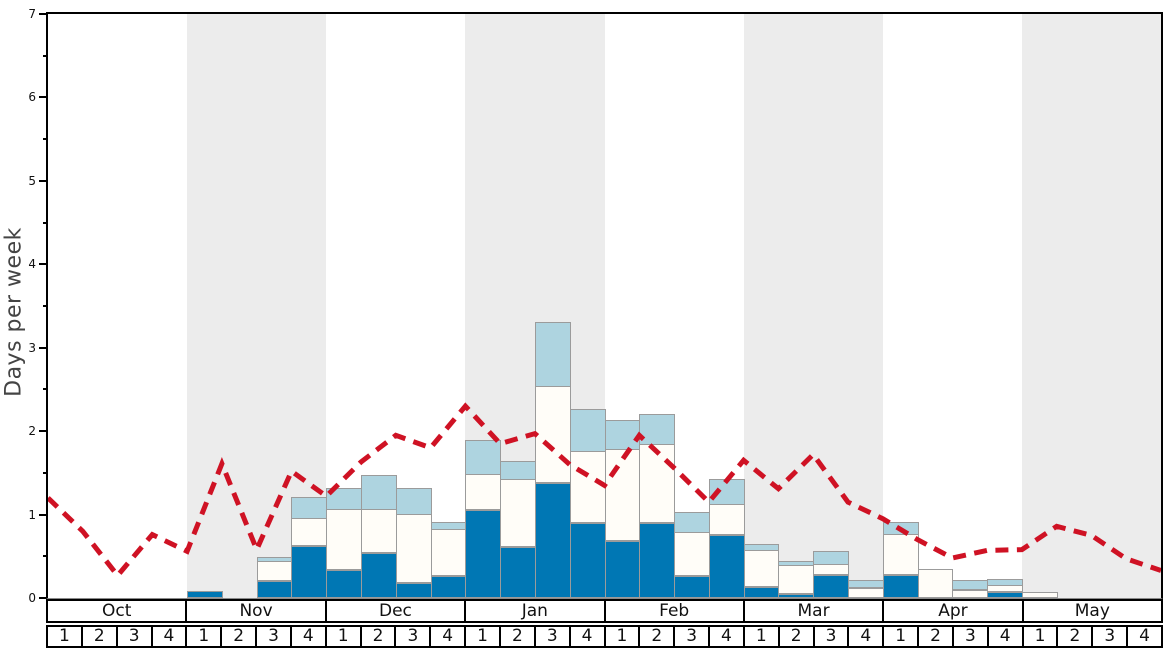  I want to click on y-tick-label: 6, so click(32, 97).